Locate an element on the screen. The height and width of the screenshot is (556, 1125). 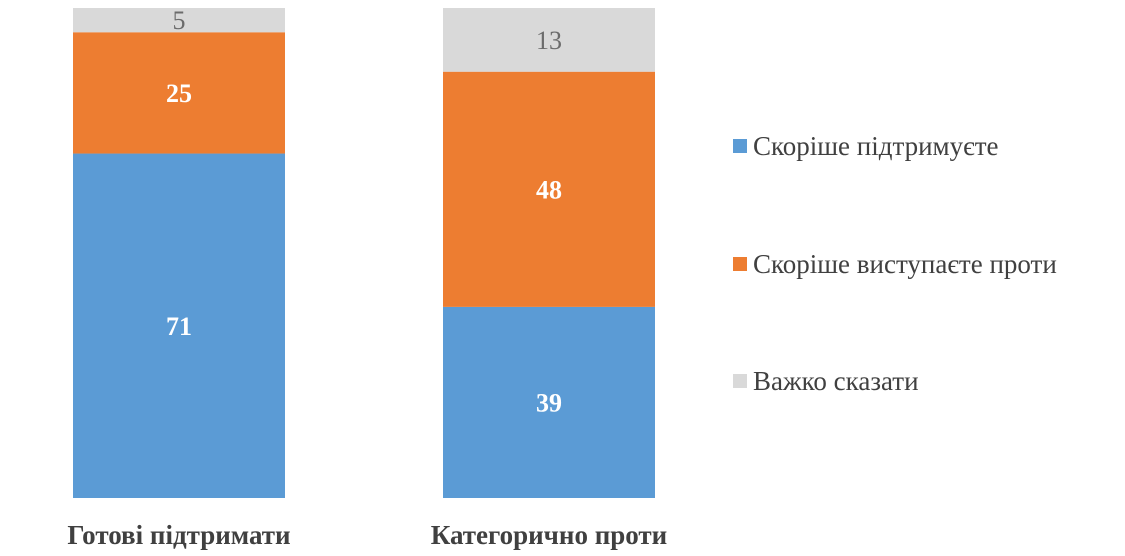
legend-label-1: Скоріше виступаєте проти is located at coordinates (905, 264).